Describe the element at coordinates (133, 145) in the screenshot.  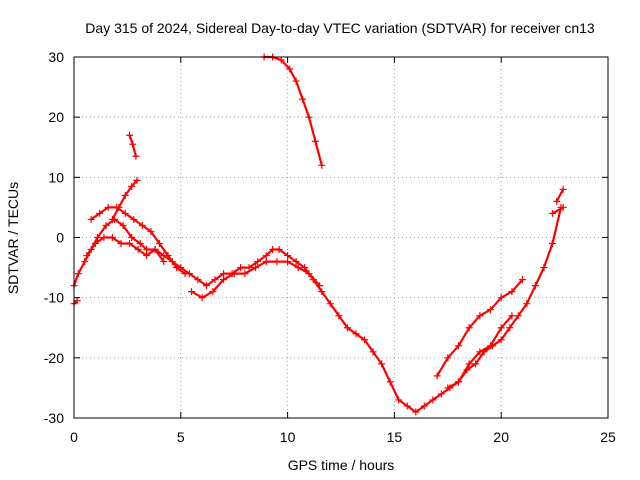
I see `series-arc-peak` at that location.